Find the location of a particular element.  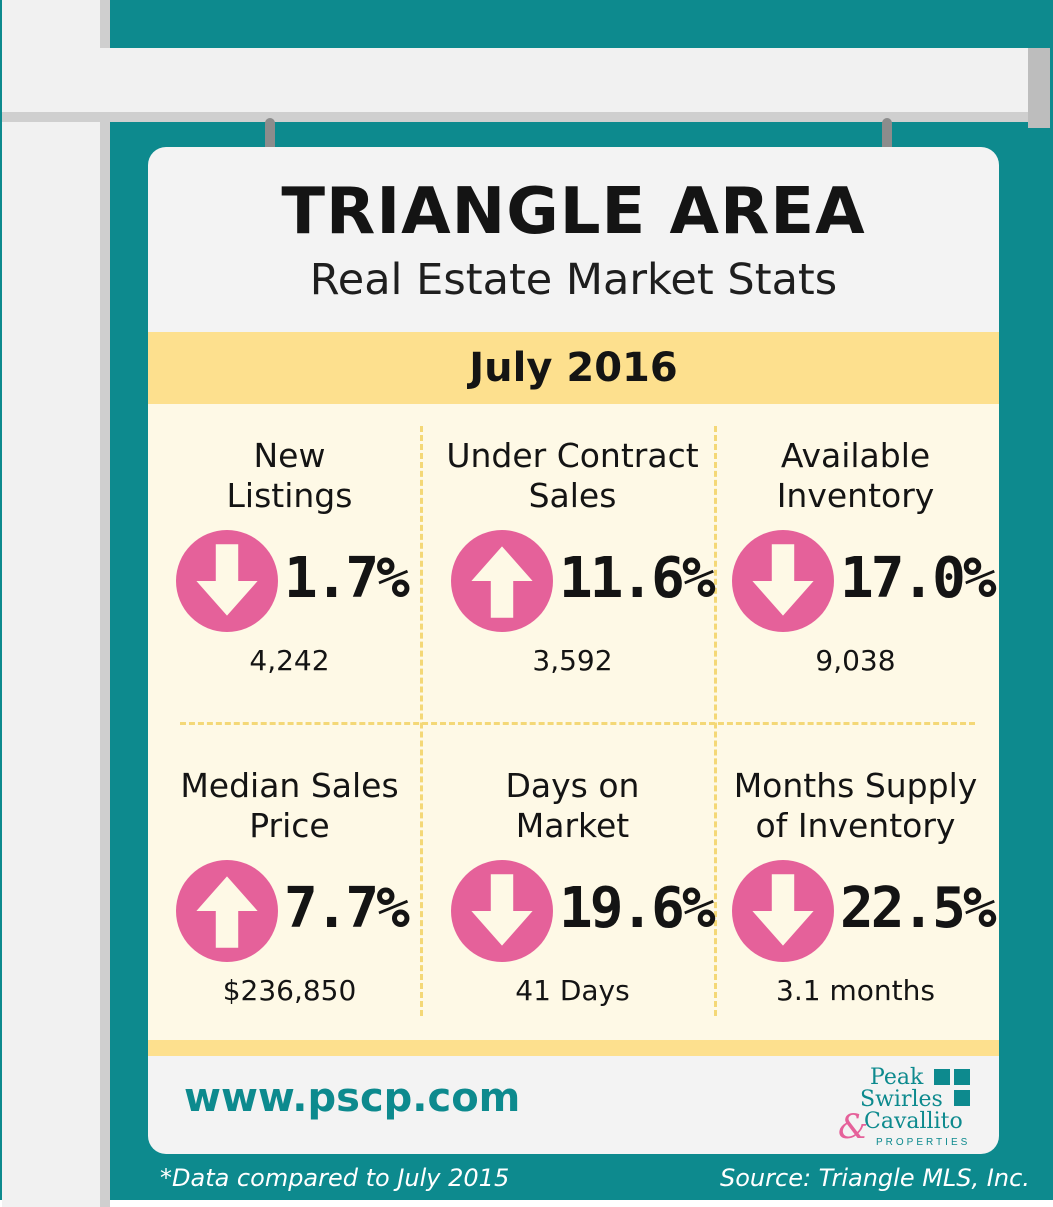

stat-label: Under Contract Sales is located at coordinates (572, 475).